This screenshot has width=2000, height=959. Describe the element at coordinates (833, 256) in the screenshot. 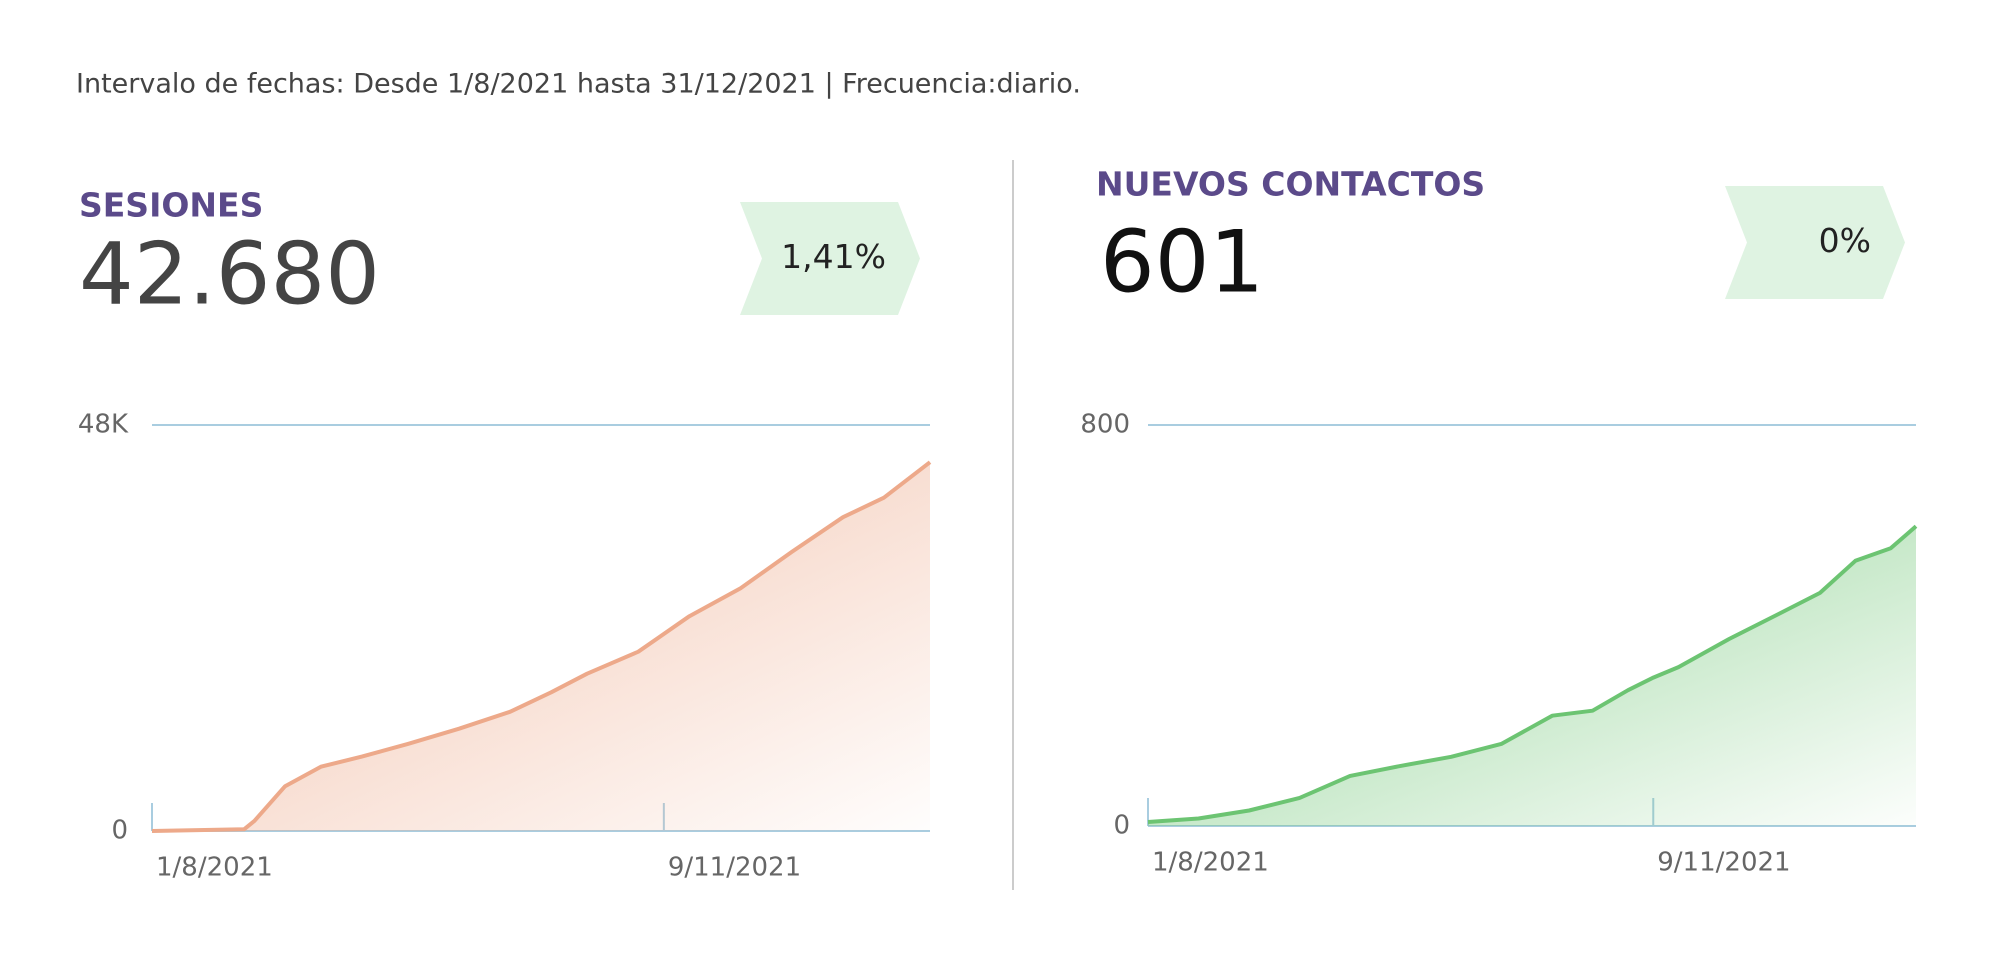

I see `change-value: 1,41%` at that location.